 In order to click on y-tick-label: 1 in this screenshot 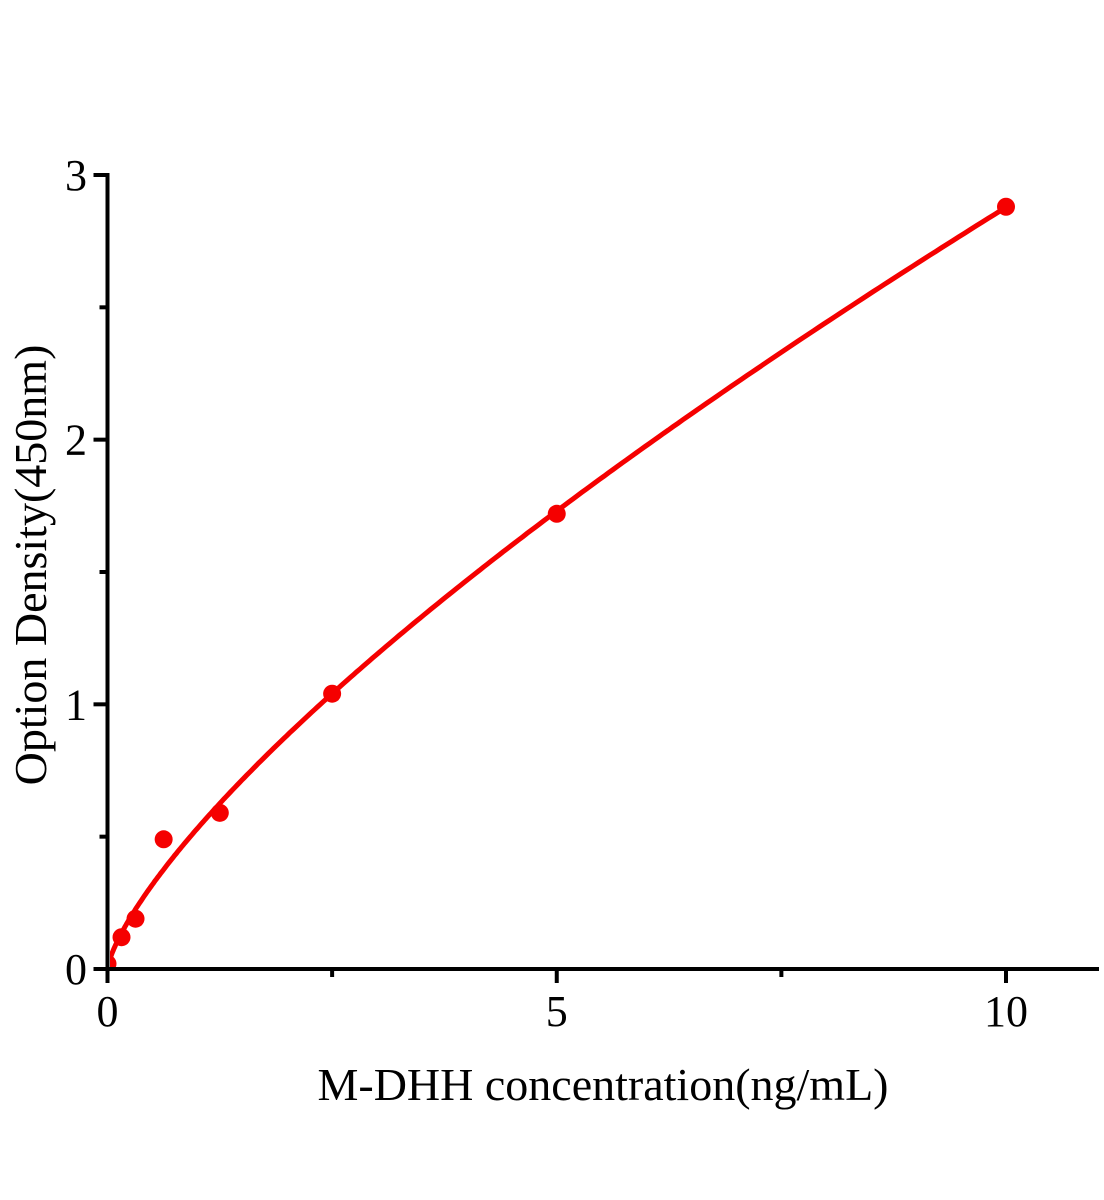, I will do `click(76, 704)`.